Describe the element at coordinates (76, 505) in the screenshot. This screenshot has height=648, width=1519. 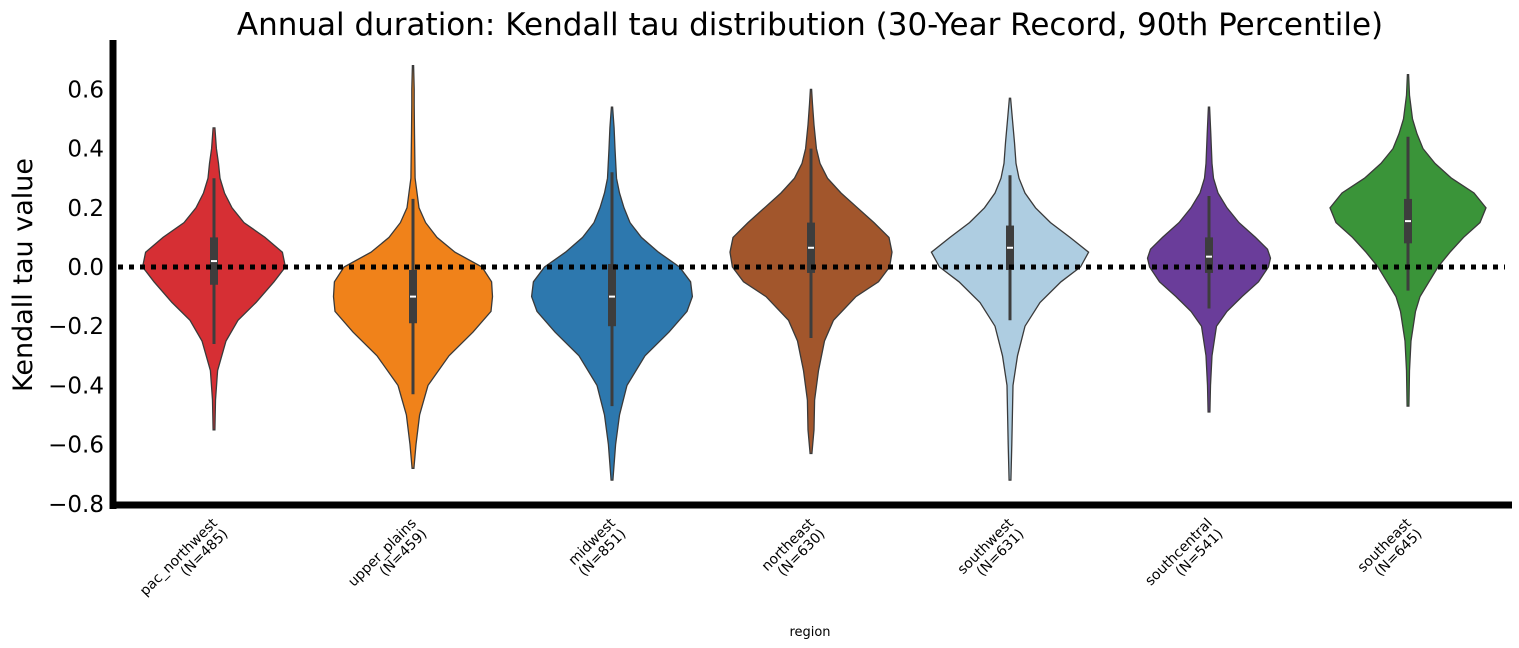
I see `y-tick-label: −0.8` at that location.